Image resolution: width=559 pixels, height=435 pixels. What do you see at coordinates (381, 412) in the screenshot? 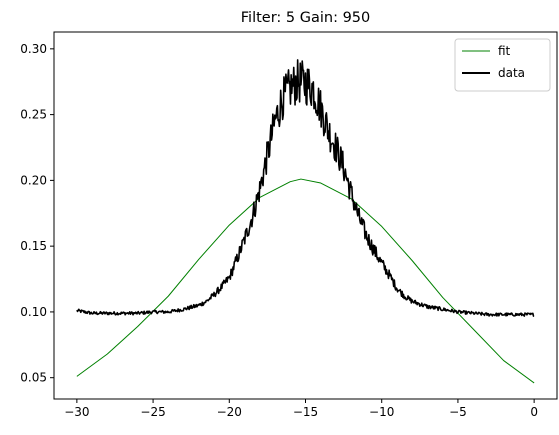
I see `x-tick-label: −10` at bounding box center [381, 412].